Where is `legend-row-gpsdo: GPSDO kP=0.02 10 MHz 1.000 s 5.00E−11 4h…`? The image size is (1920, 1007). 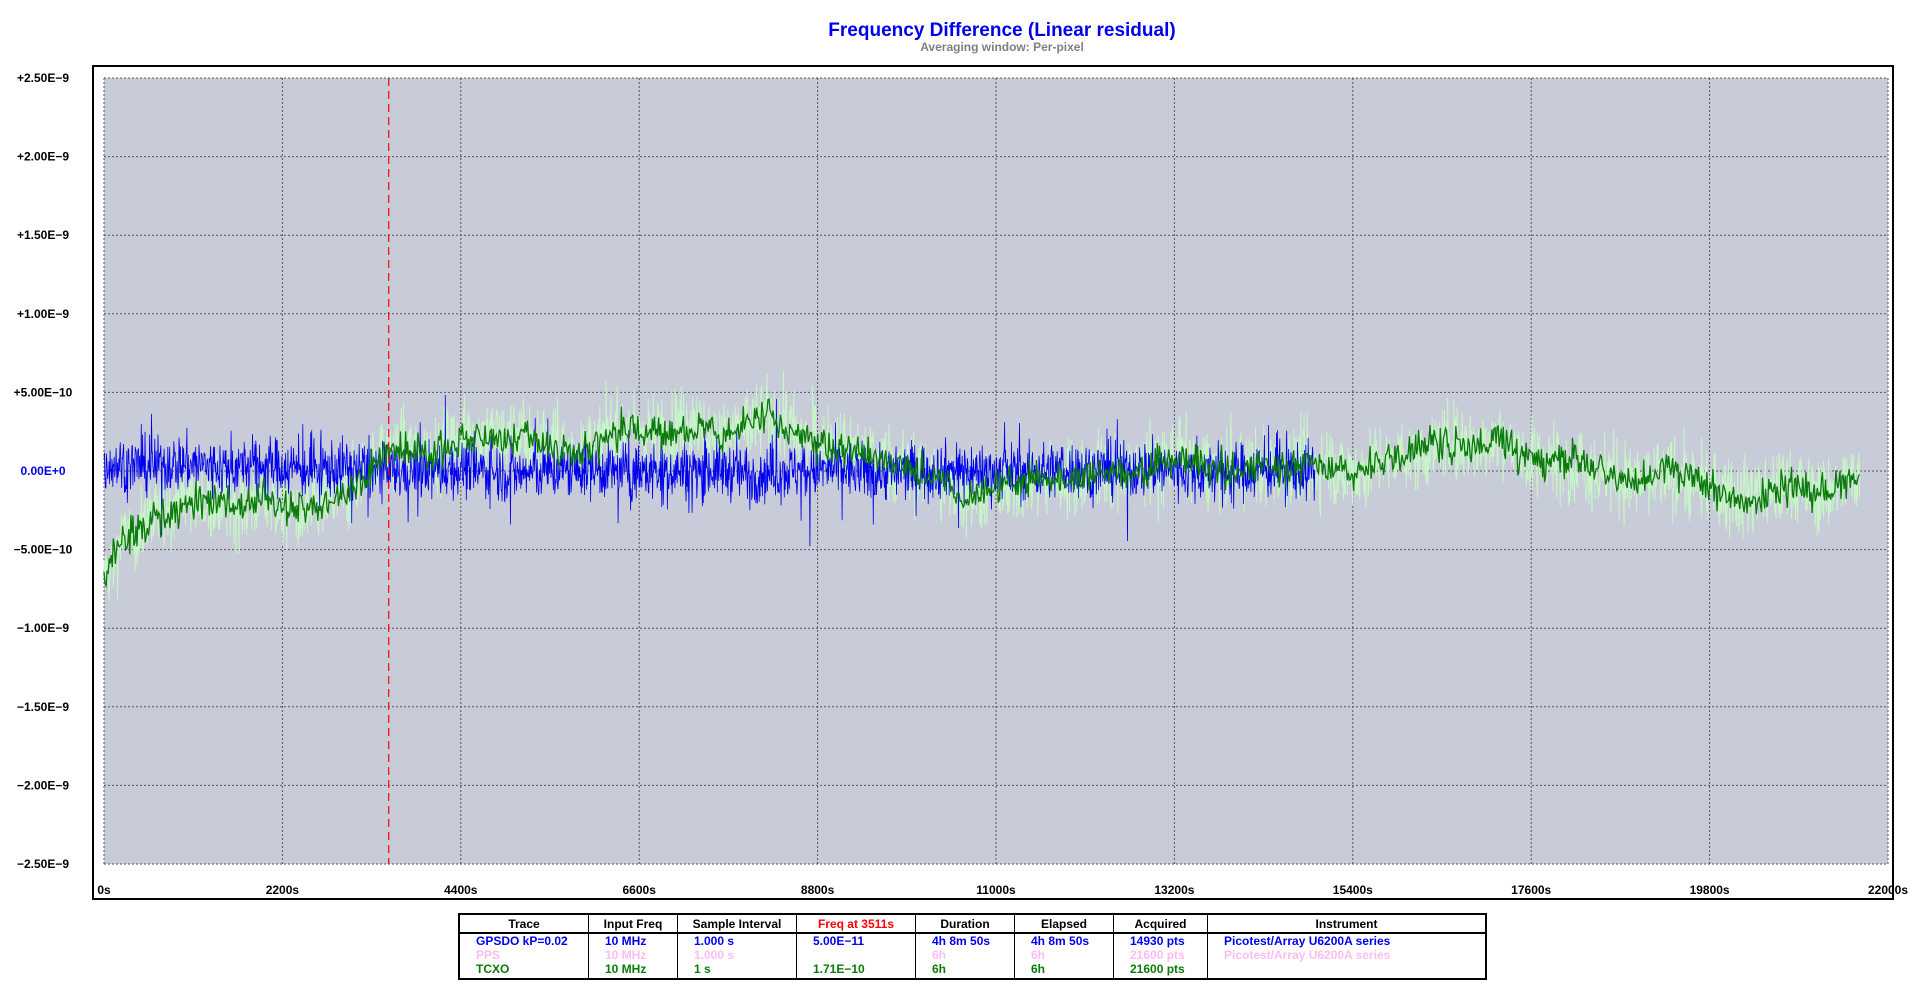 legend-row-gpsdo: GPSDO kP=0.02 10 MHz 1.000 s 5.00E−11 4h… is located at coordinates (972, 940).